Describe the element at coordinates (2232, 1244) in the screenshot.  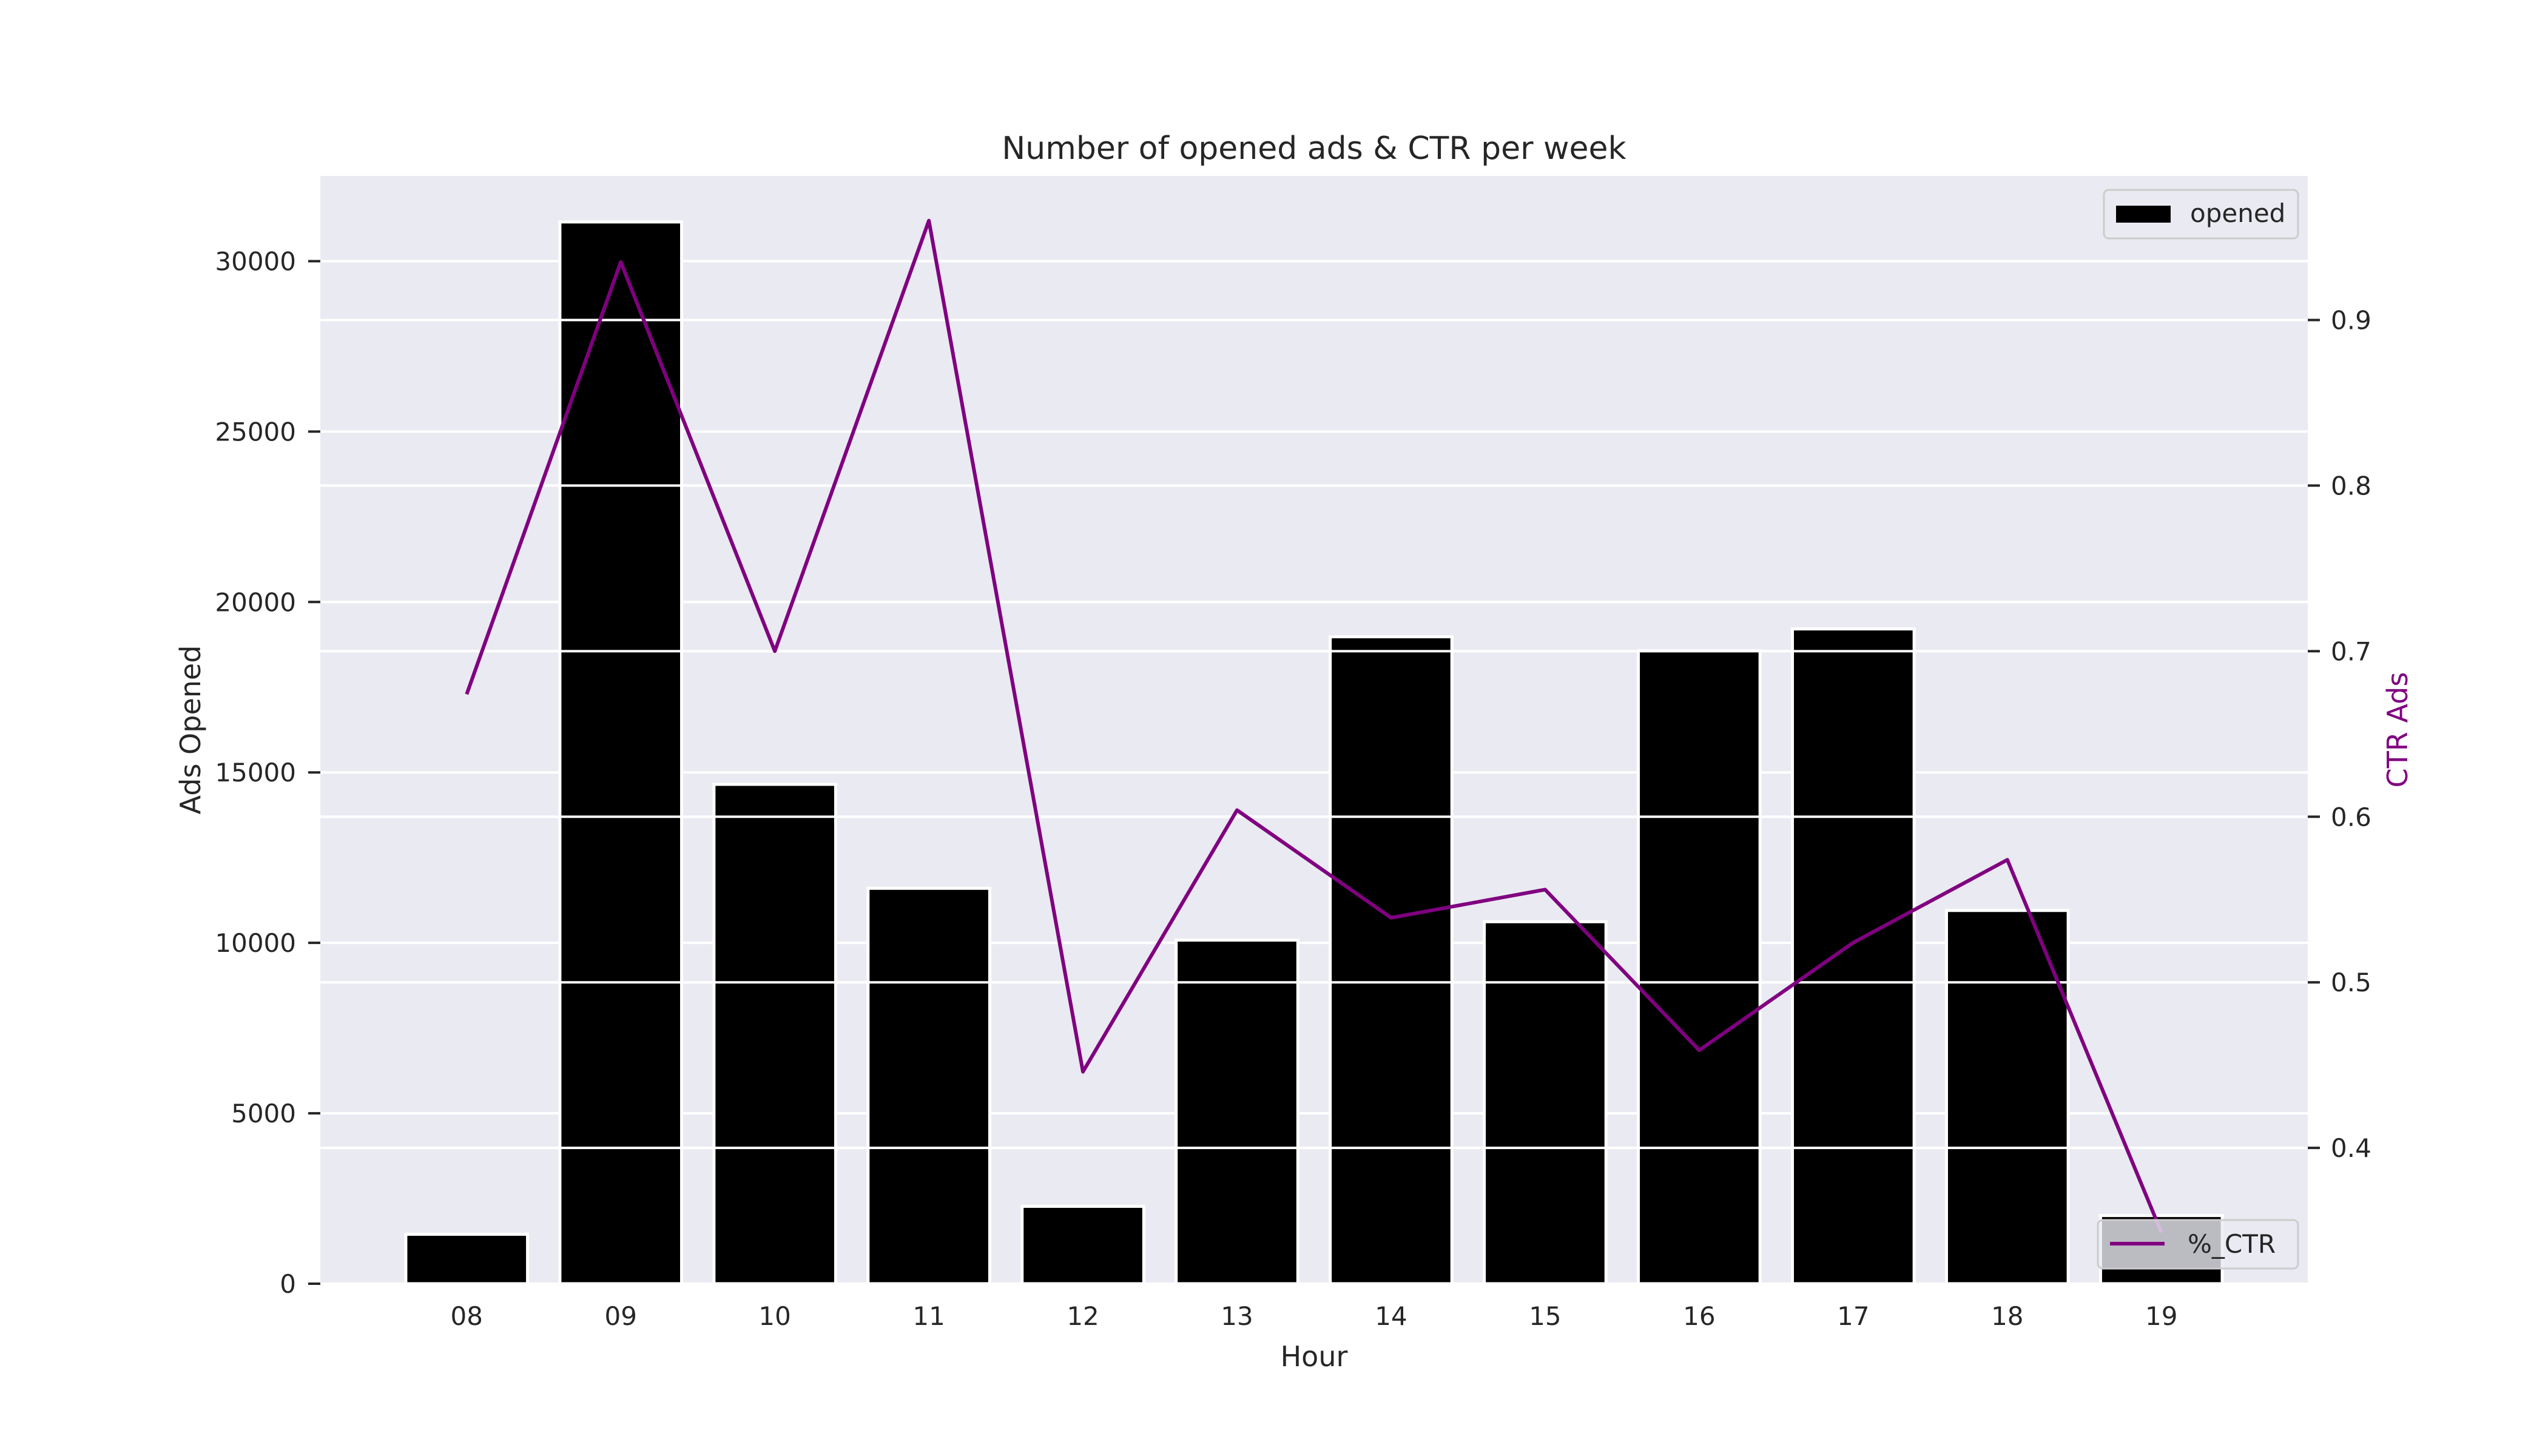
I see `legend-ctr-label: %_CTR` at that location.